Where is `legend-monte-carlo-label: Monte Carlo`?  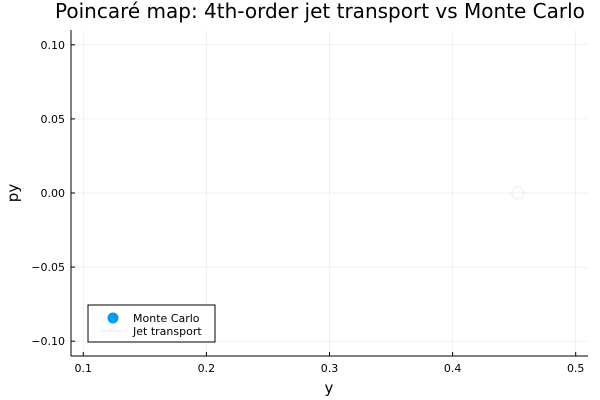
legend-monte-carlo-label: Monte Carlo is located at coordinates (166, 318).